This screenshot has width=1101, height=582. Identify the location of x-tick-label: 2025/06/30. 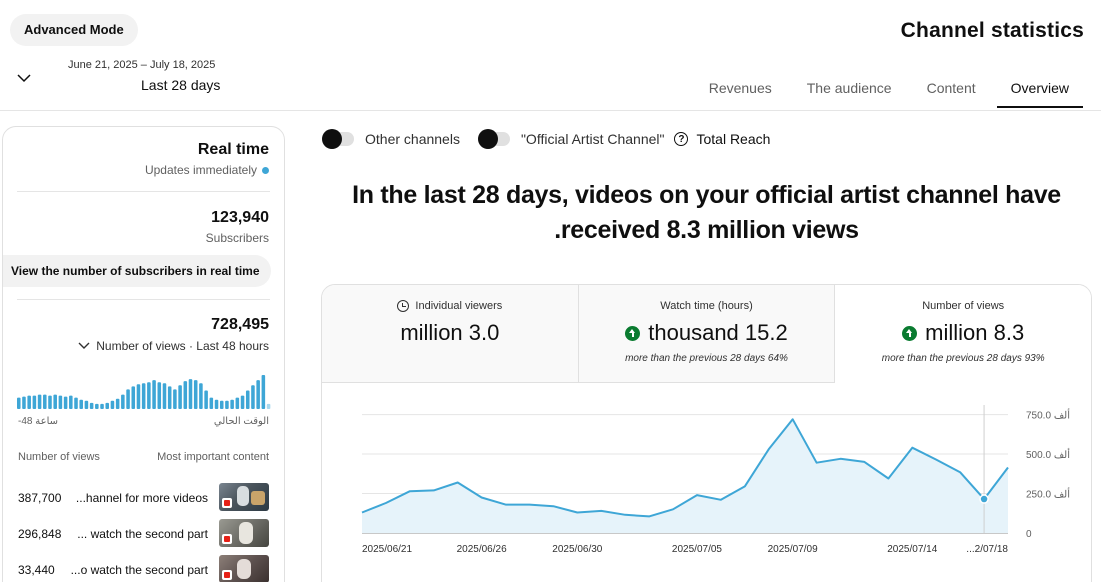
(577, 549).